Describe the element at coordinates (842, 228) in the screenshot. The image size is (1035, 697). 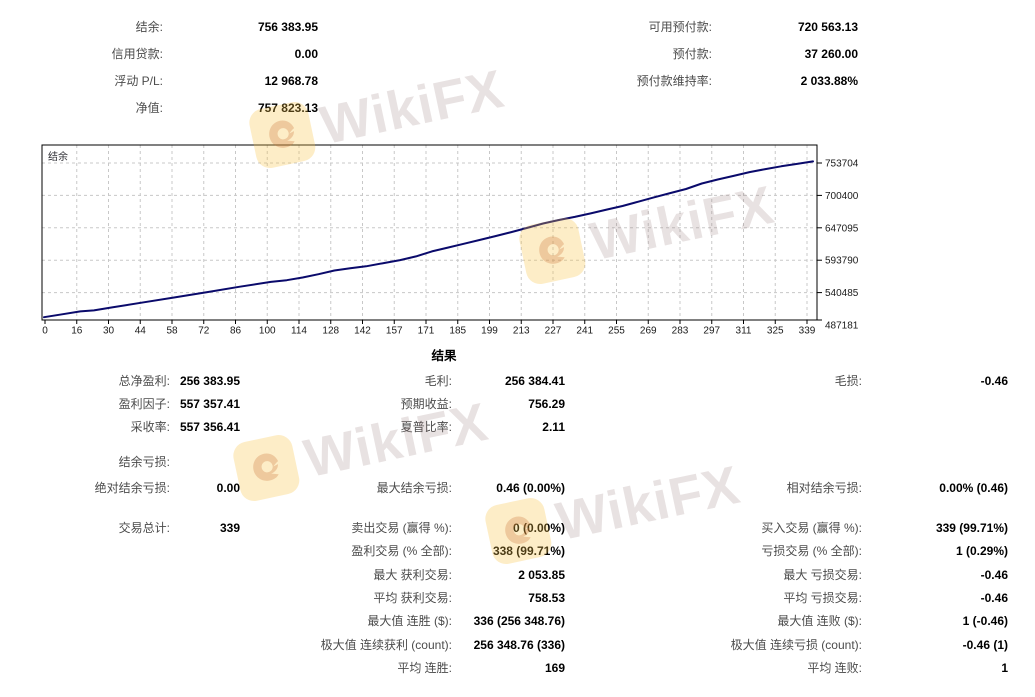
I see `svg-text: 647095` at that location.